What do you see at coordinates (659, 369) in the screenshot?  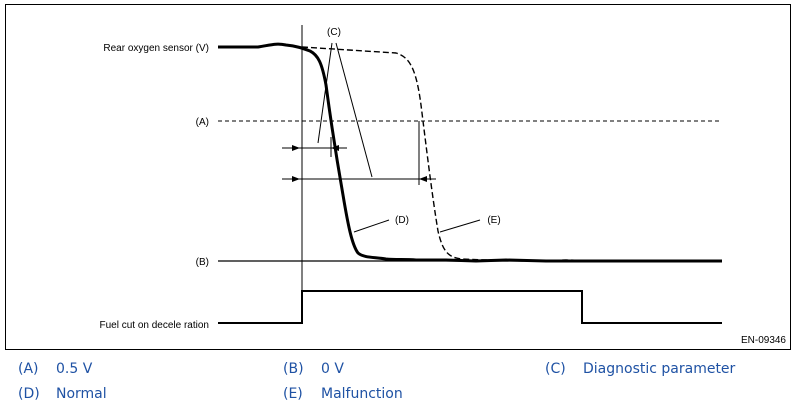 I see `legend-text: Diagnostic parameter` at bounding box center [659, 369].